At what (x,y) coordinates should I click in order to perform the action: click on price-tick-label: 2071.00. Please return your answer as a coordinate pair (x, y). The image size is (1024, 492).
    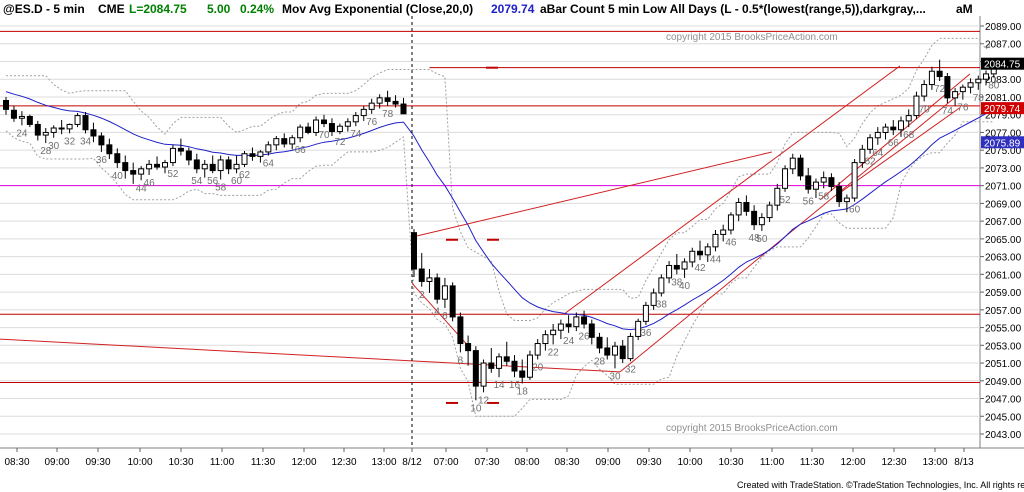
    Looking at the image, I should click on (1003, 187).